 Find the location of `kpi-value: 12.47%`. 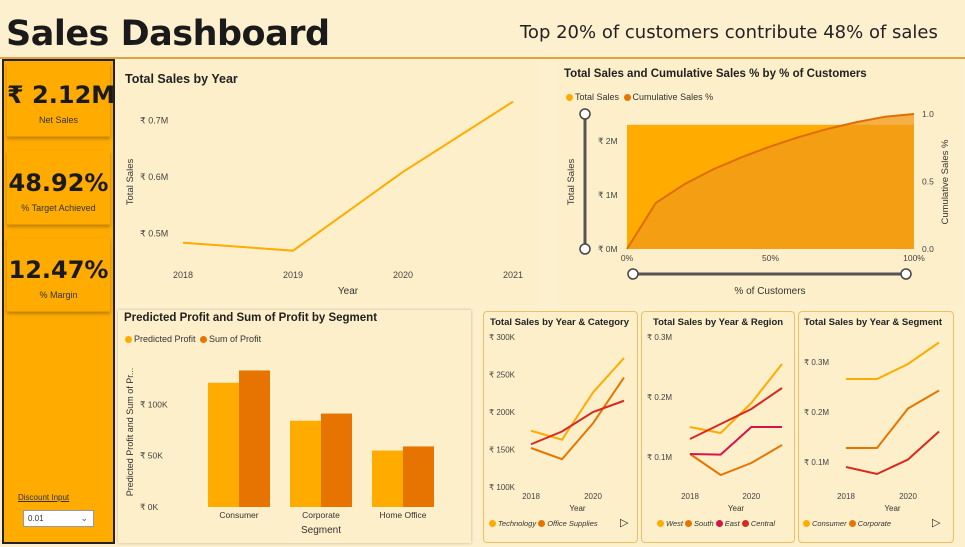

kpi-value: 12.47% is located at coordinates (58, 270).